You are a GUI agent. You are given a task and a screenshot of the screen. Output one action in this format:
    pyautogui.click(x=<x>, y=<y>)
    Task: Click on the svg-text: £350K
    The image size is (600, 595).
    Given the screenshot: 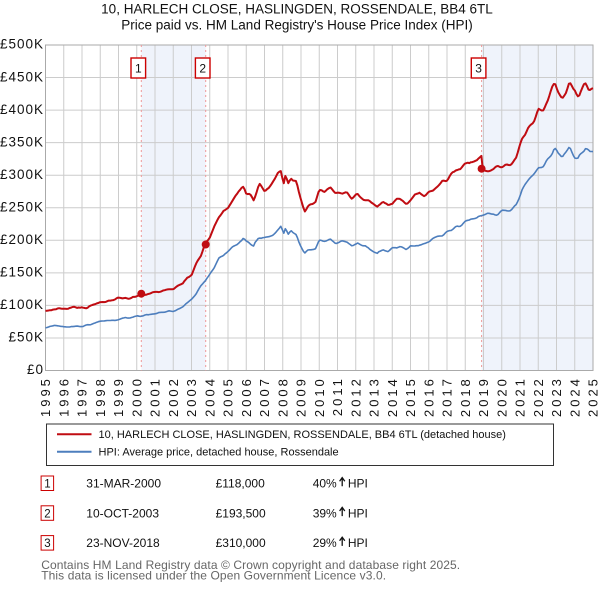 What is the action you would take?
    pyautogui.click(x=22, y=141)
    